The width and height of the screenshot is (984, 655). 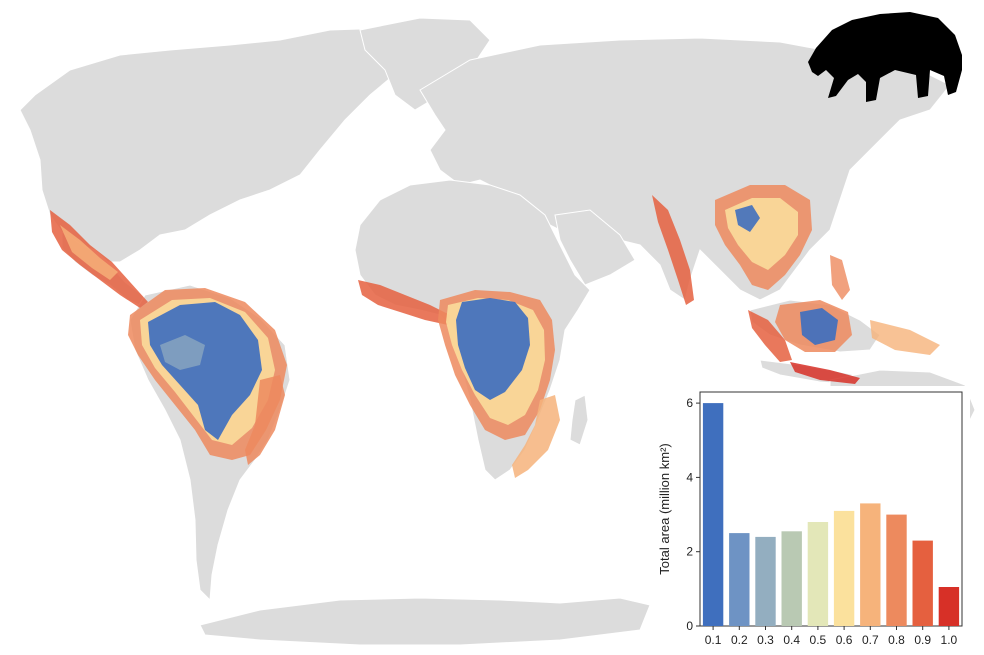 I want to click on x-tick-label: 0.8, so click(x=896, y=640).